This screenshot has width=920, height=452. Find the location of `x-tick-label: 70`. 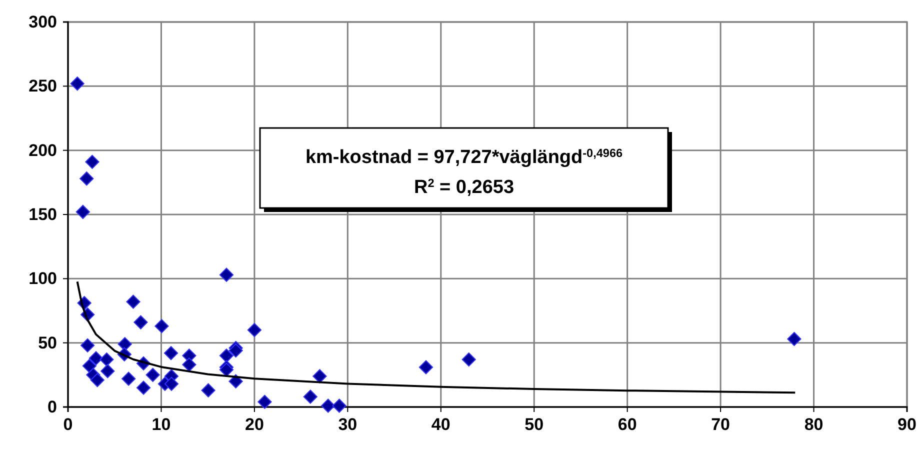

x-tick-label: 70 is located at coordinates (720, 424).